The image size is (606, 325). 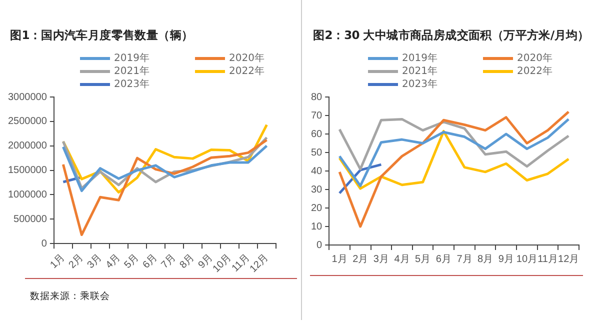 I want to click on source-note: 数据来源：乘联会, so click(x=70, y=296).